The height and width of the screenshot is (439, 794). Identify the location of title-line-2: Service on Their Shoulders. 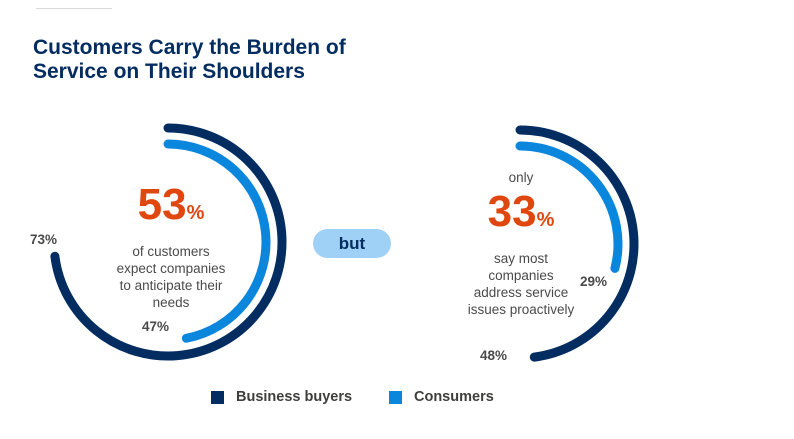
(169, 71).